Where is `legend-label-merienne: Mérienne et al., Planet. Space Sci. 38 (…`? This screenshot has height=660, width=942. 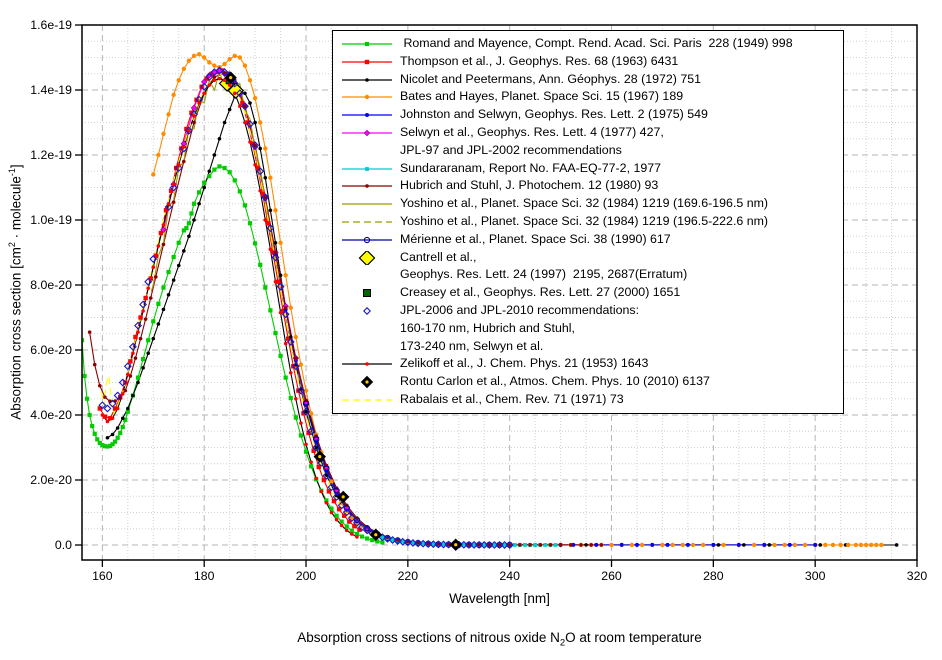 legend-label-merienne: Mérienne et al., Planet. Space Sci. 38 (… is located at coordinates (620, 240).